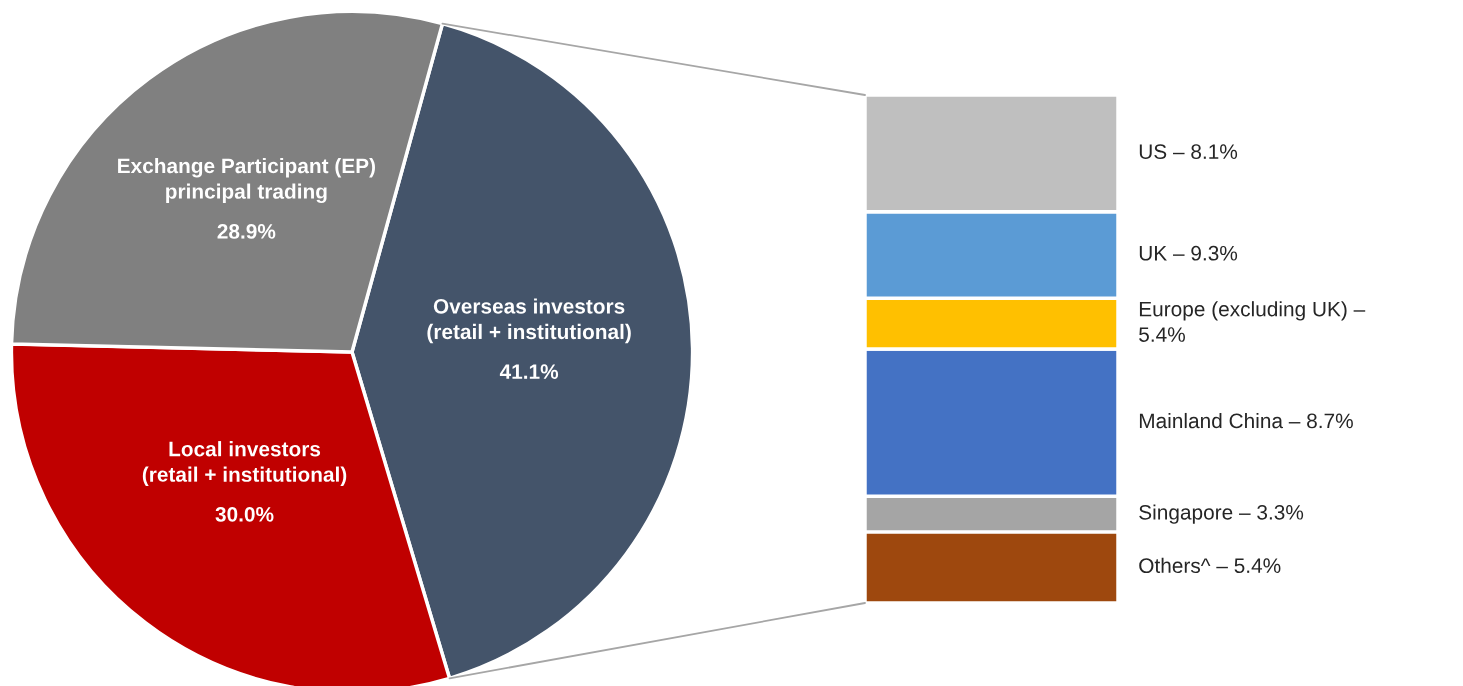  What do you see at coordinates (1246, 420) in the screenshot?
I see `series-label: Mainland China – 8.7%` at bounding box center [1246, 420].